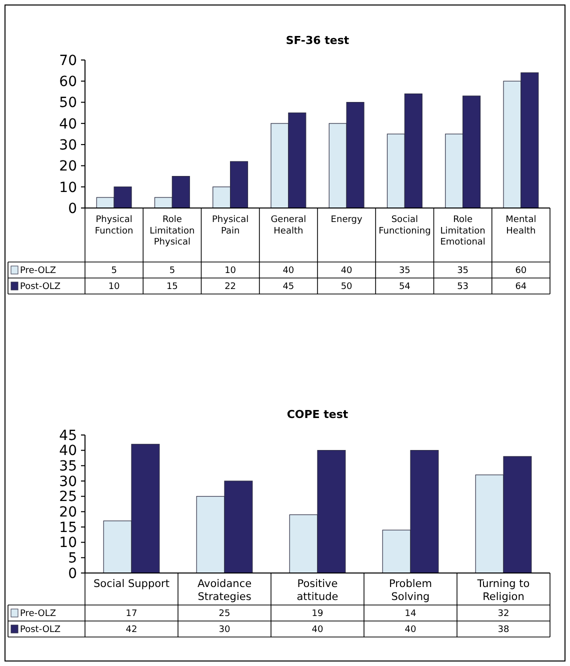 Image resolution: width=570 pixels, height=666 pixels. What do you see at coordinates (68, 103) in the screenshot?
I see `y-tick-label: 50` at bounding box center [68, 103].